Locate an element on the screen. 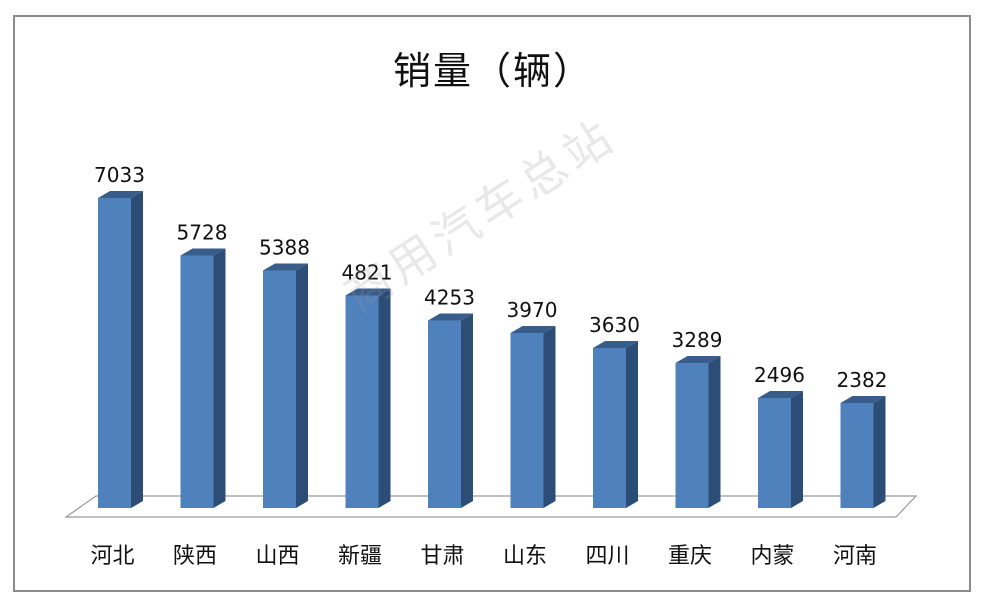 The height and width of the screenshot is (606, 986). x-tick-label: 陕西 is located at coordinates (195, 556).